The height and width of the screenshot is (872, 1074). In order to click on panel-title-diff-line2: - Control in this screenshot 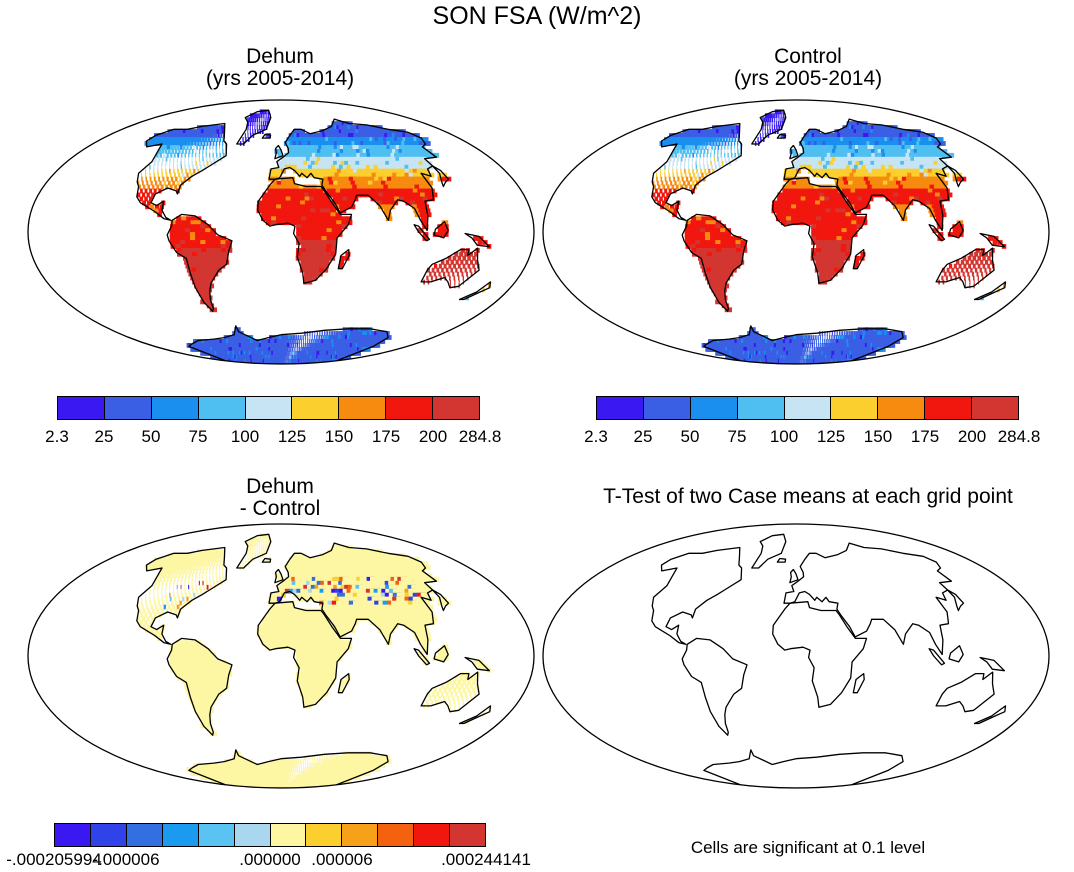, I will do `click(280, 509)`.